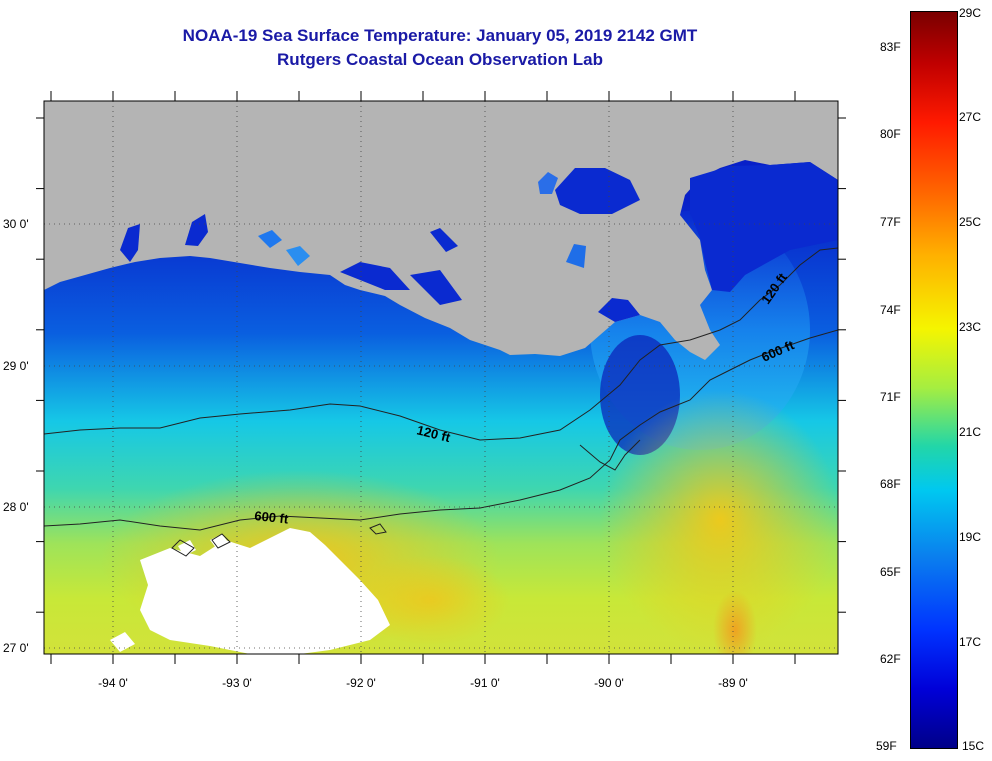 The height and width of the screenshot is (761, 992). I want to click on colorbar-label-c: 25C, so click(970, 222).